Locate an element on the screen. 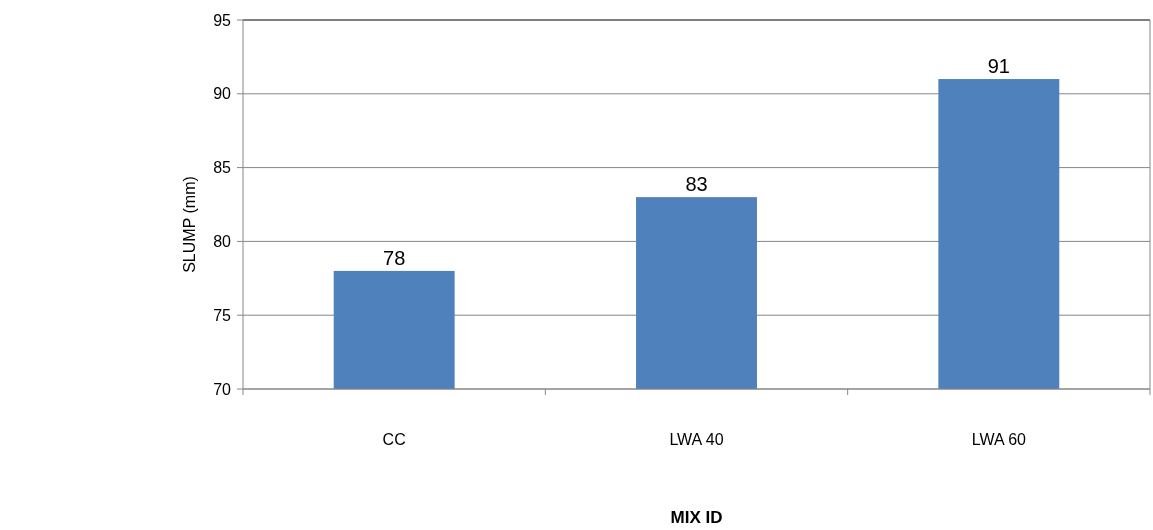  y-tick-label: 90 is located at coordinates (222, 94).